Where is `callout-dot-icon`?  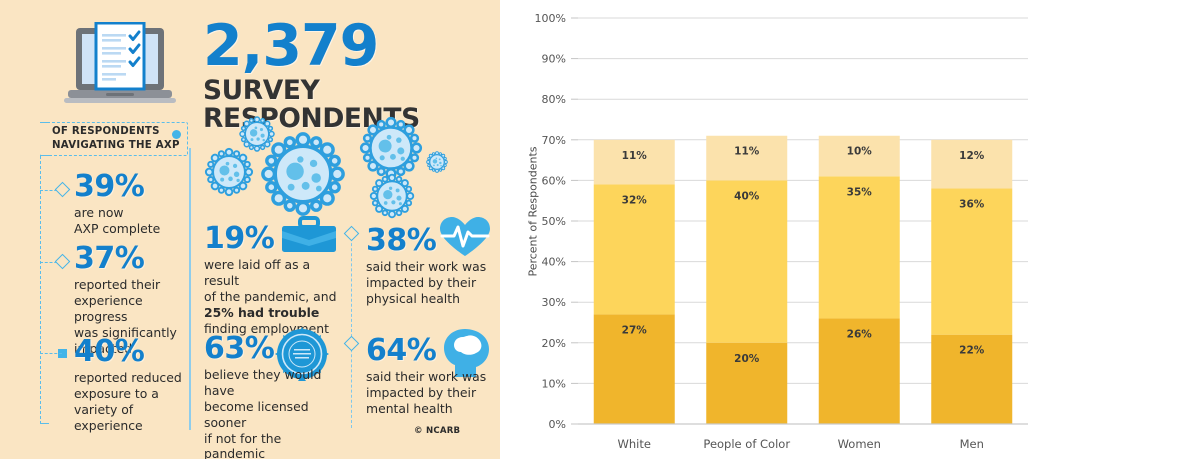 callout-dot-icon is located at coordinates (176, 134).